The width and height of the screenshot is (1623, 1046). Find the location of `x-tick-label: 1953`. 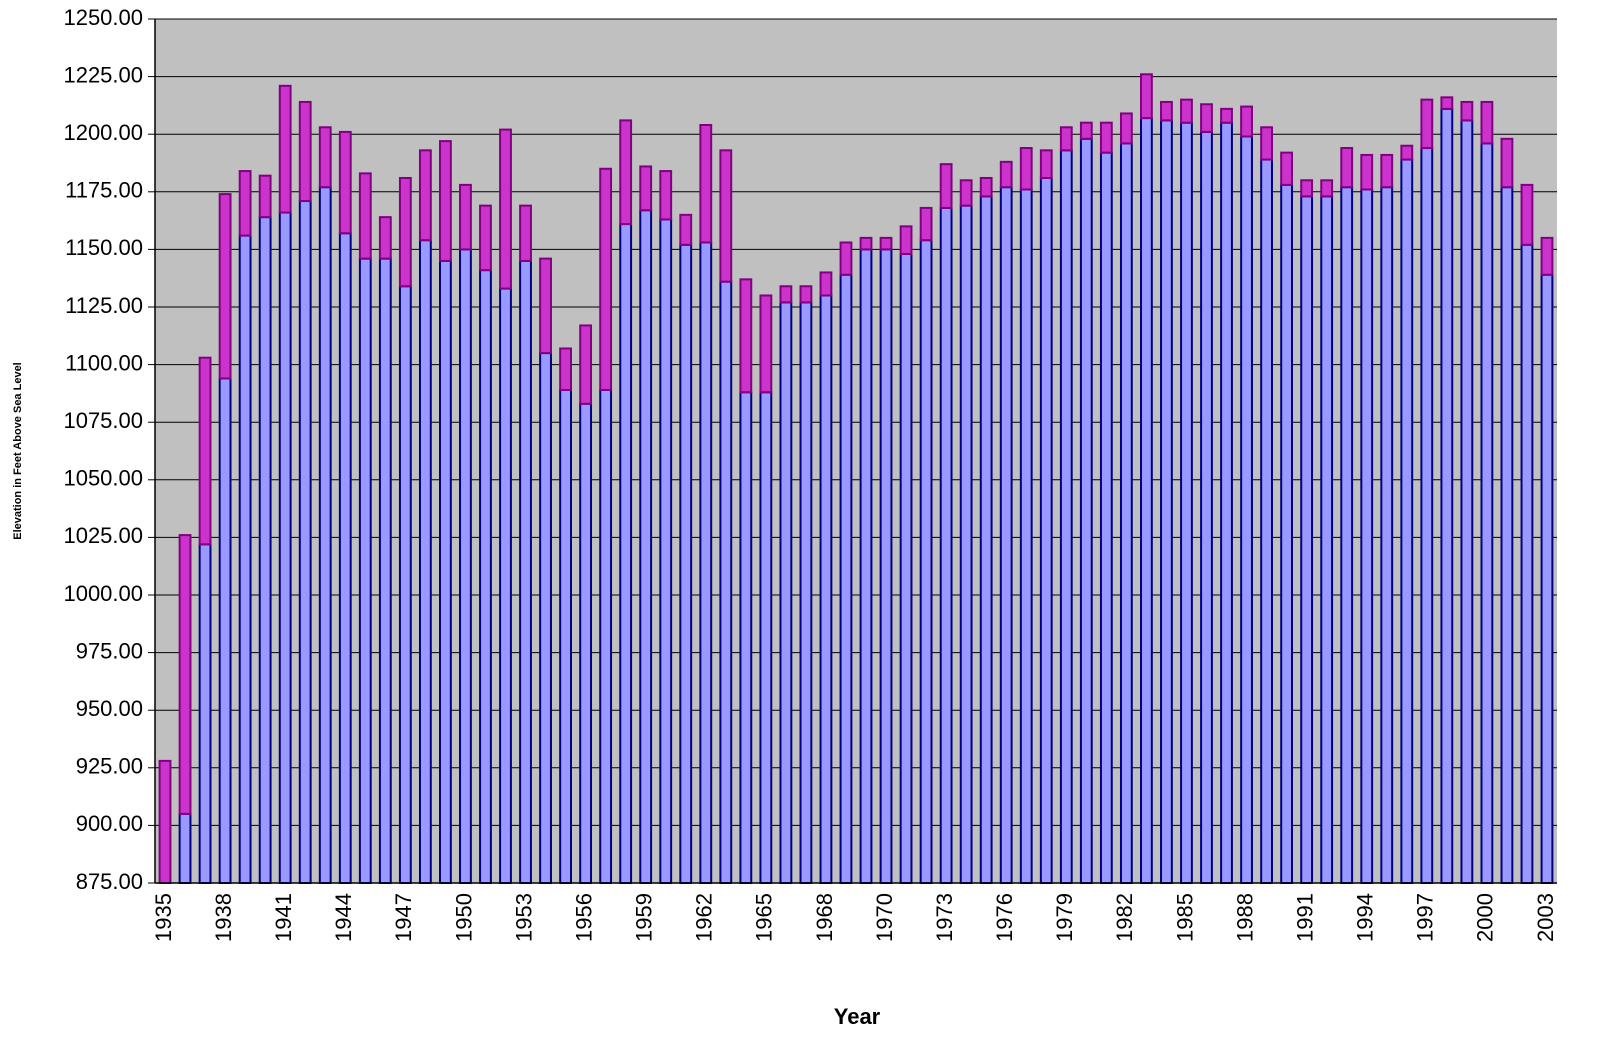

x-tick-label: 1953 is located at coordinates (523, 917).